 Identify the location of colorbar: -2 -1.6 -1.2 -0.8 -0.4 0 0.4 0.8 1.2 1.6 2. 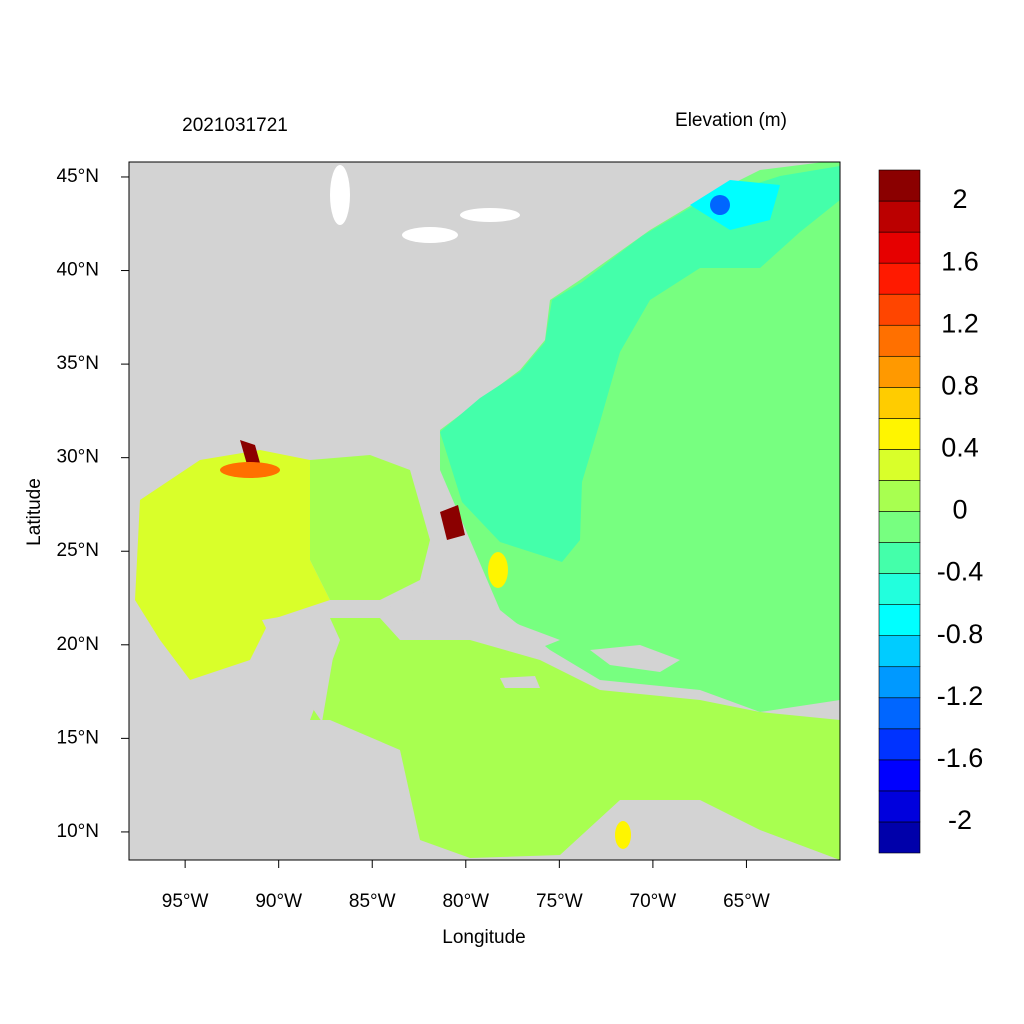
(931, 511).